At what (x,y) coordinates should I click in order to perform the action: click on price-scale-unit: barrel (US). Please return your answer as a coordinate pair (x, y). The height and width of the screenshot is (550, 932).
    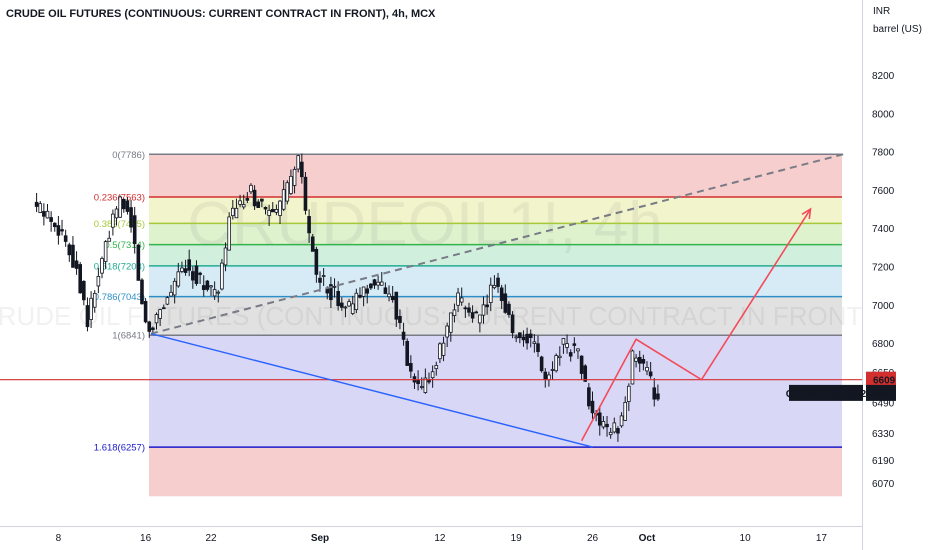
    Looking at the image, I should click on (897, 29).